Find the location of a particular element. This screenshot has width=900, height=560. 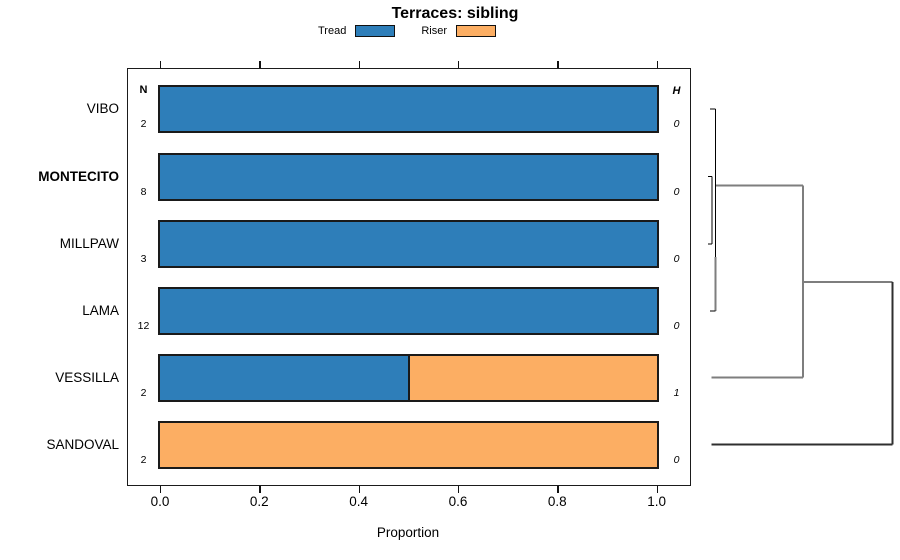

n-value-sandoval: 2 is located at coordinates (143, 460).